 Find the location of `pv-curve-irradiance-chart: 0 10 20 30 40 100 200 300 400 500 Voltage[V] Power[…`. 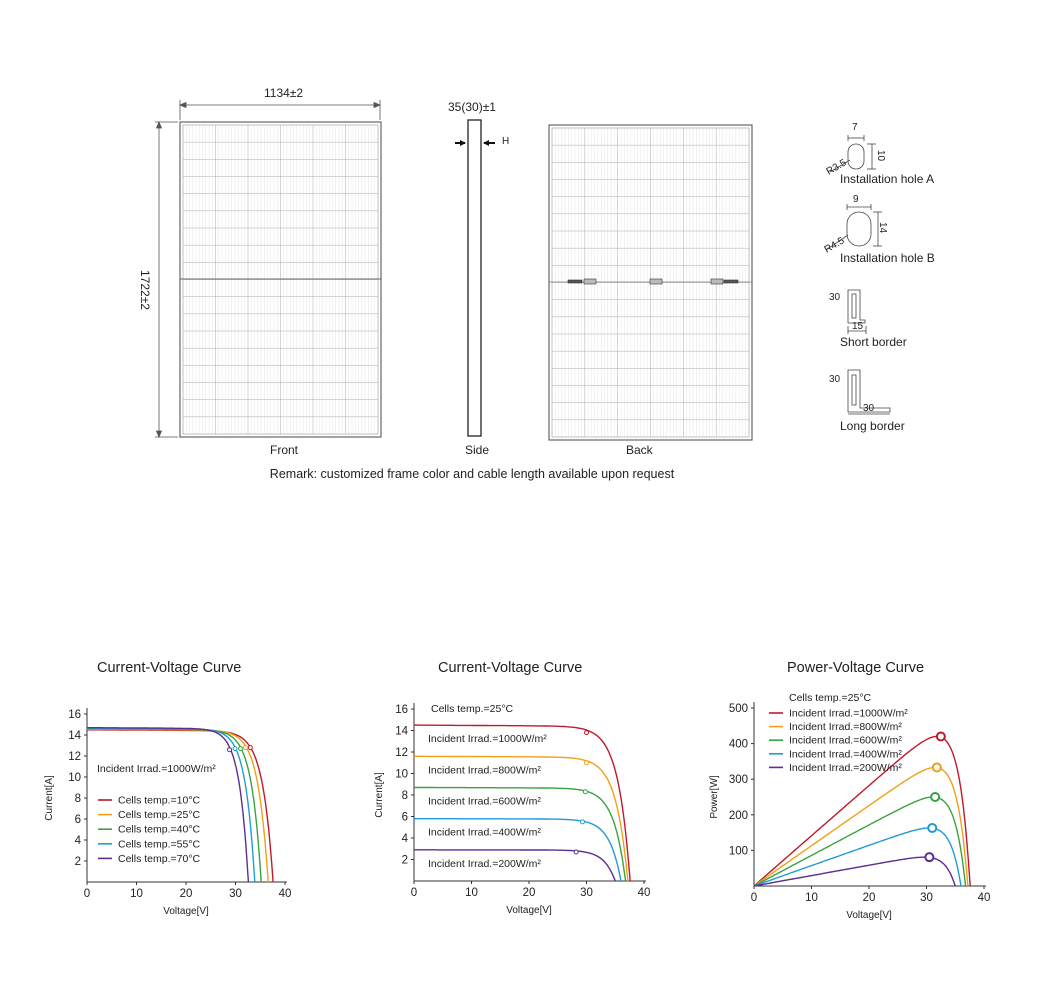

pv-curve-irradiance-chart: 0 10 20 30 40 100 200 300 400 500 Voltage[V] Power[… is located at coordinates (849, 806).